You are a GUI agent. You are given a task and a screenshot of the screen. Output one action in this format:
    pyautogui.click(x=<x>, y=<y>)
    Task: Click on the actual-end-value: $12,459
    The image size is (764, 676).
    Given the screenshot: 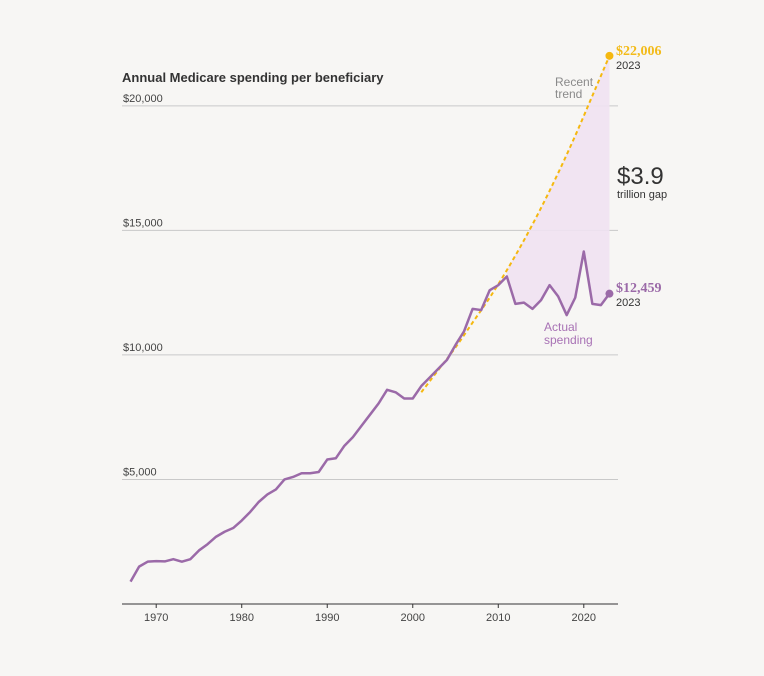 What is the action you would take?
    pyautogui.click(x=639, y=288)
    